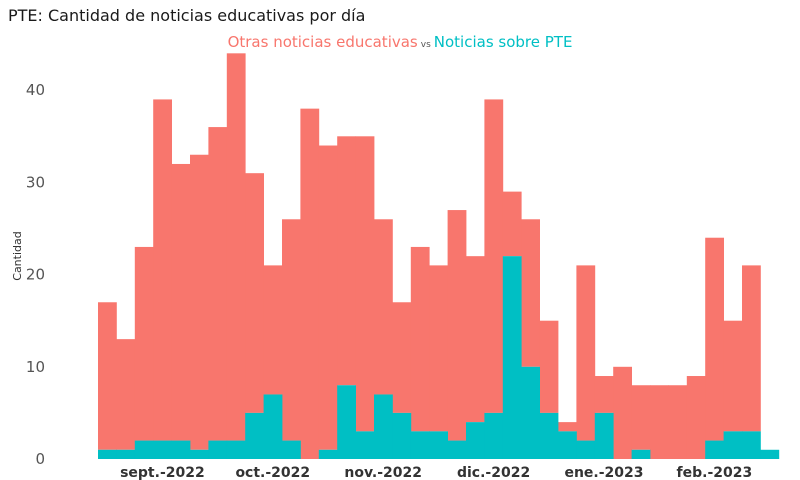 This screenshot has height=480, width=800. I want to click on y-axis-label: Cantidad, so click(17, 255).